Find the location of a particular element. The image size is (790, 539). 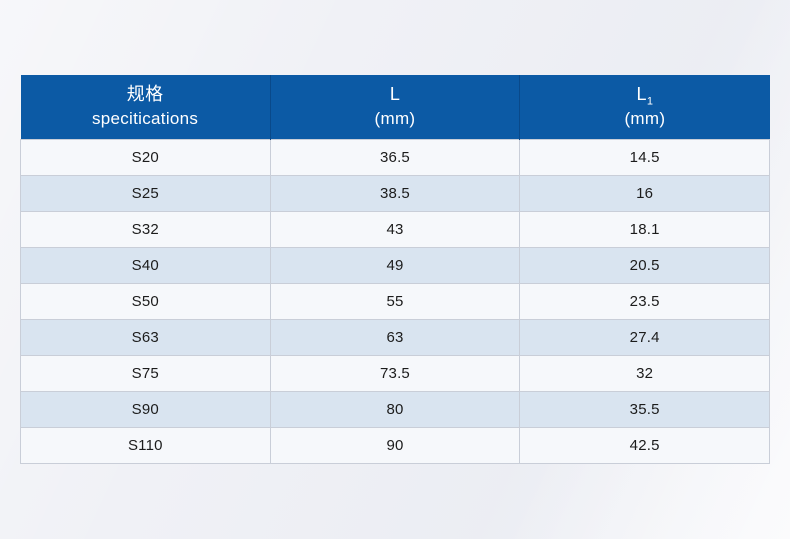

cell-l1-value: 42.5 is located at coordinates (644, 445).